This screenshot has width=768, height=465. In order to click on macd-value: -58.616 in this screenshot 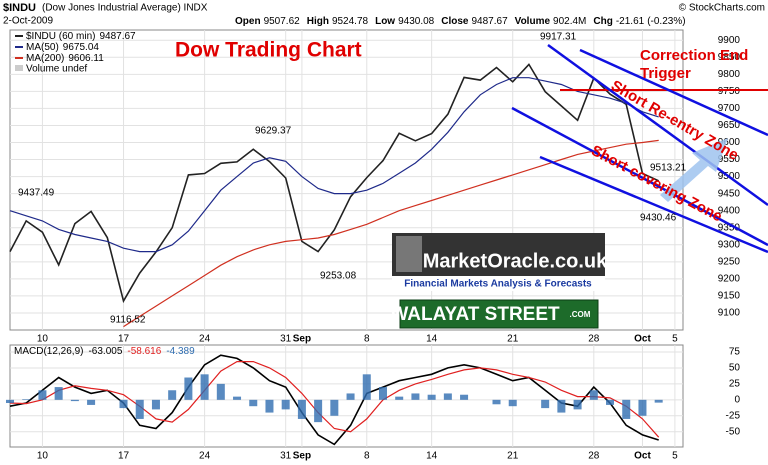, I will do `click(144, 351)`.